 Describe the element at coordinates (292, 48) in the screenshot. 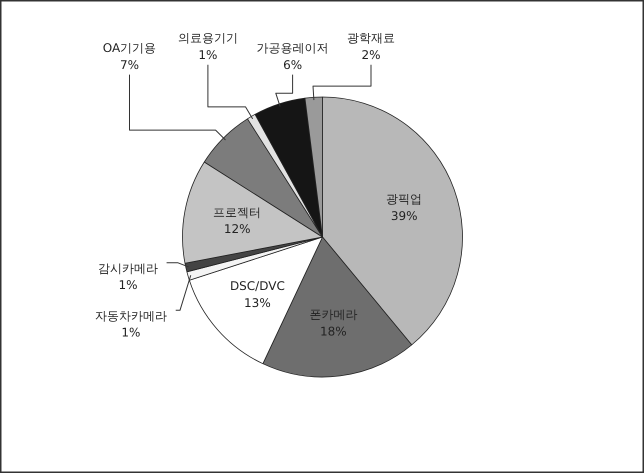

I see `slice-label: 가공용레이저` at that location.